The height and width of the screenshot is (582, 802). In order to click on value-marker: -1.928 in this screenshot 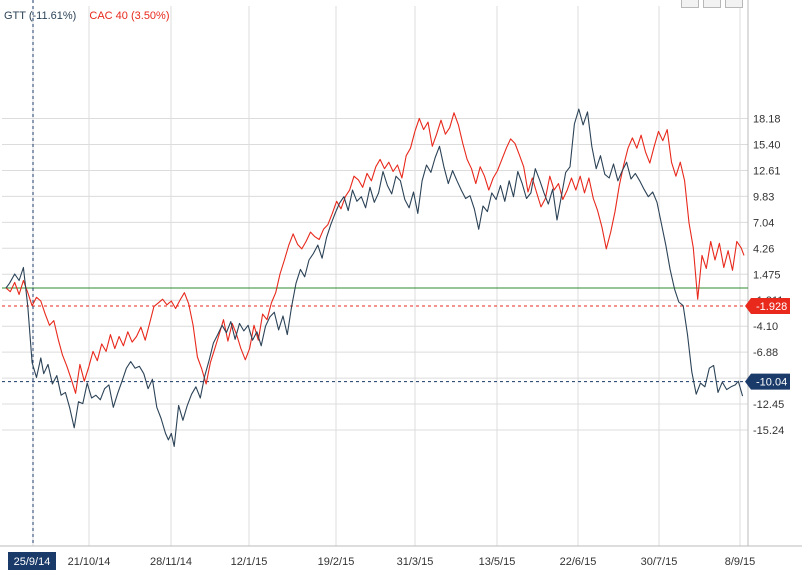, I will do `click(767, 305)`.